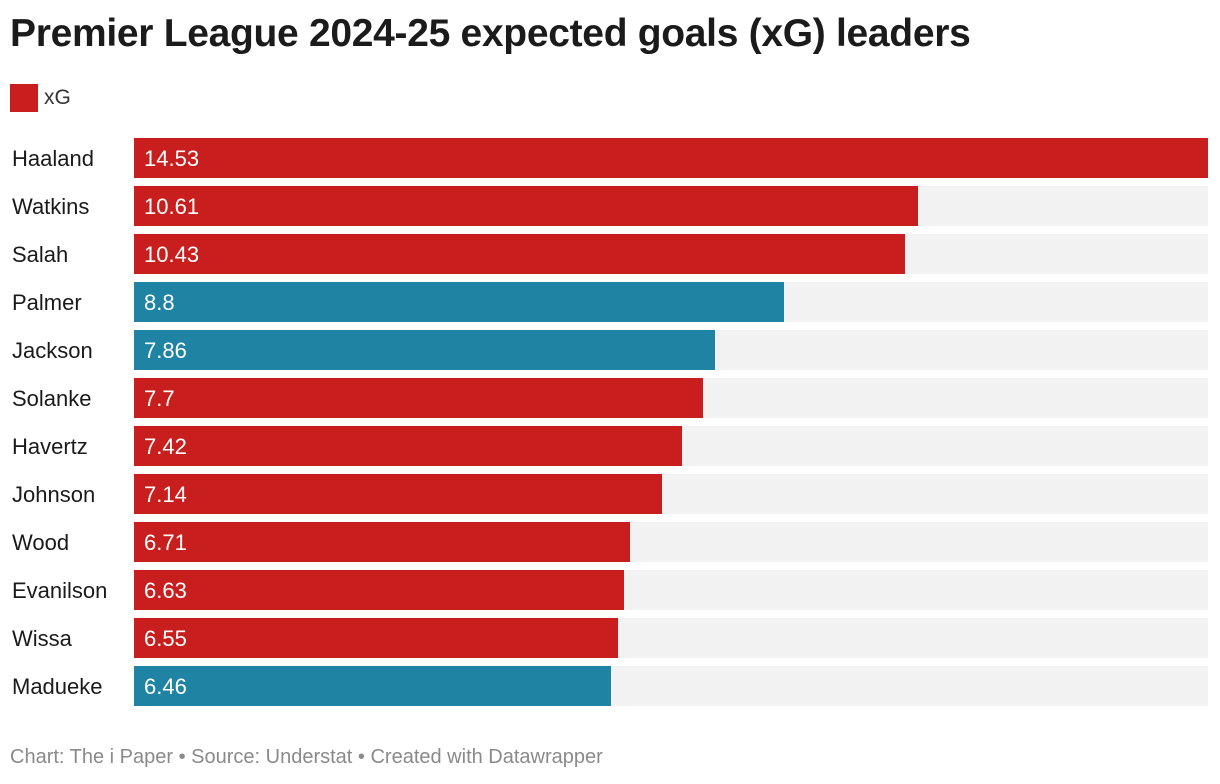 Image resolution: width=1220 pixels, height=784 pixels. I want to click on bar-row: Haaland 14.53, so click(610, 158).